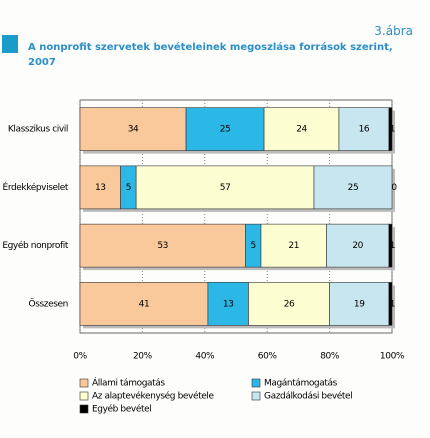 Image resolution: width=430 pixels, height=438 pixels. I want to click on data-label: 16, so click(364, 130).